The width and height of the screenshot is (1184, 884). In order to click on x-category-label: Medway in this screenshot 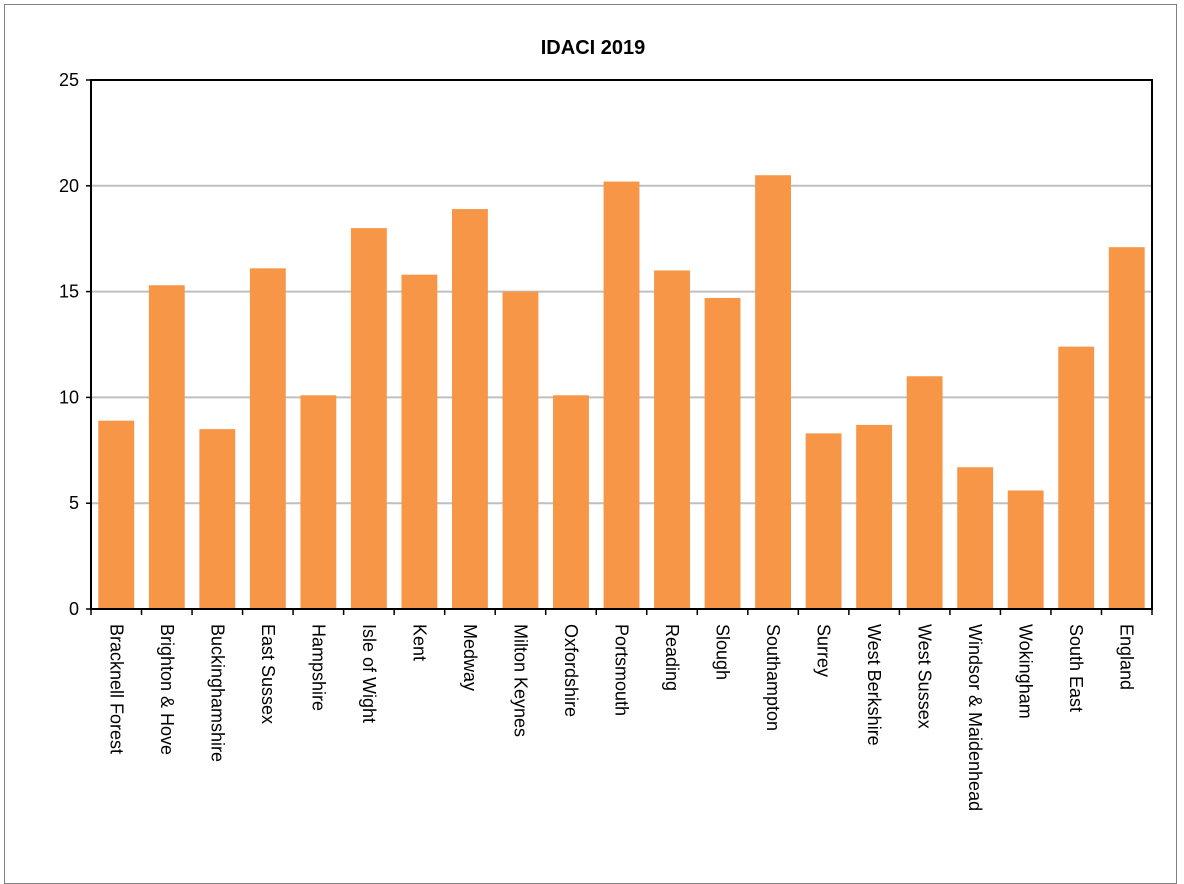, I will do `click(470, 657)`.